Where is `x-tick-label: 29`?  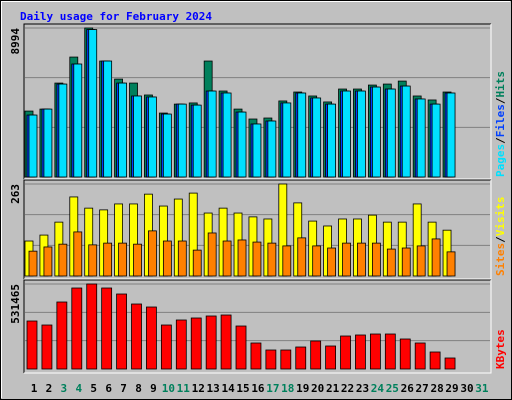
x-tick-label: 29 is located at coordinates (451, 388).